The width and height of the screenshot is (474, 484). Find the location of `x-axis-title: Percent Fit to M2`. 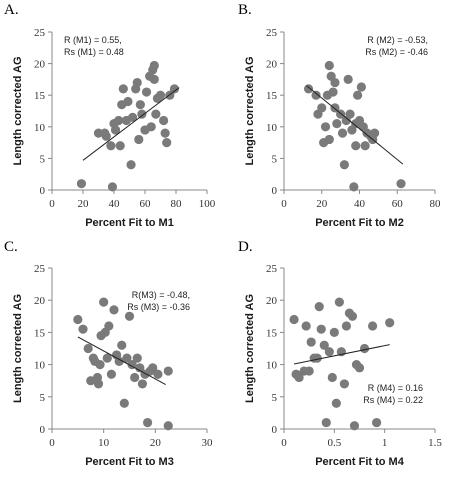

x-axis-title: Percent Fit to M2 is located at coordinates (359, 223).